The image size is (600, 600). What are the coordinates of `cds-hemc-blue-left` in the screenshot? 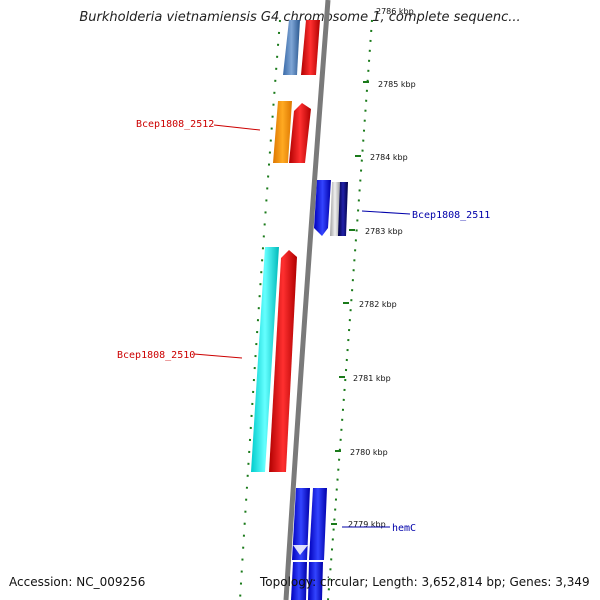 It's located at (301, 524).